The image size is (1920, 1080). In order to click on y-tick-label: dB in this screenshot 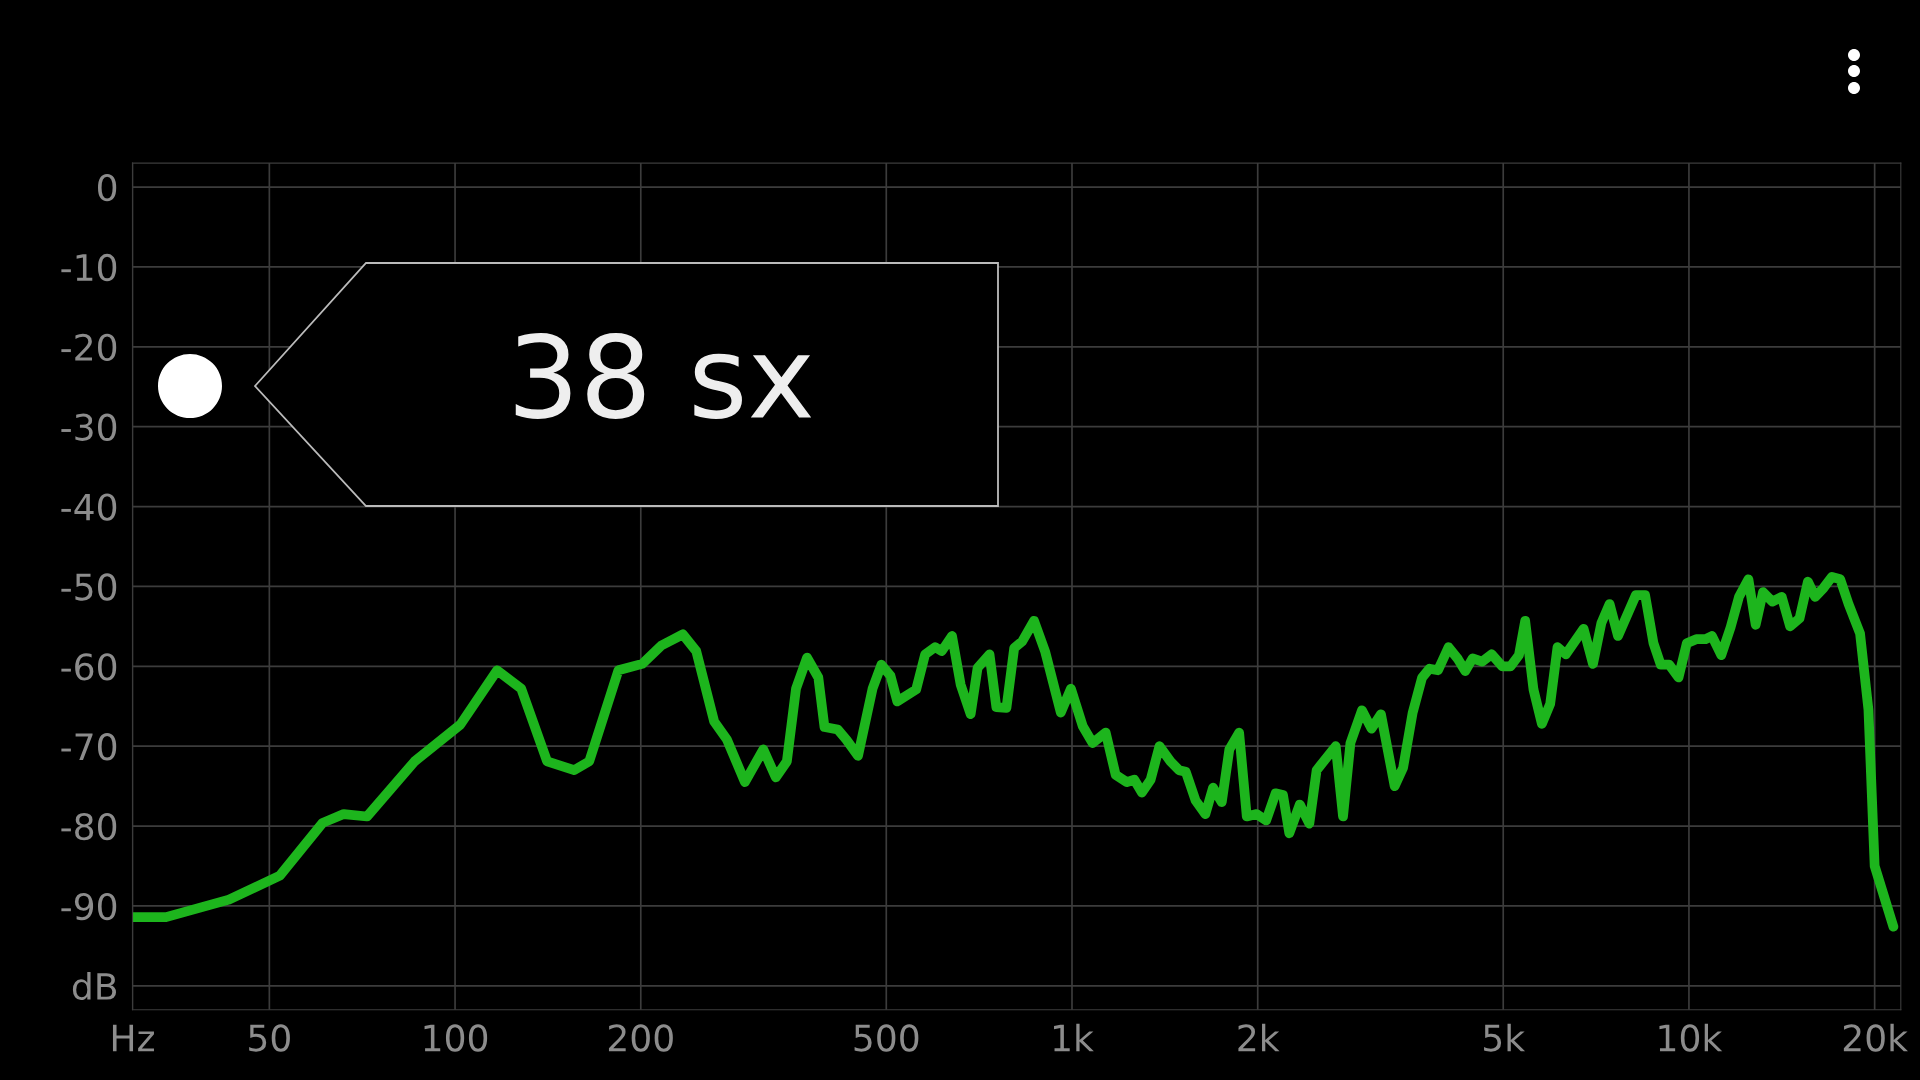, I will do `click(94, 986)`.